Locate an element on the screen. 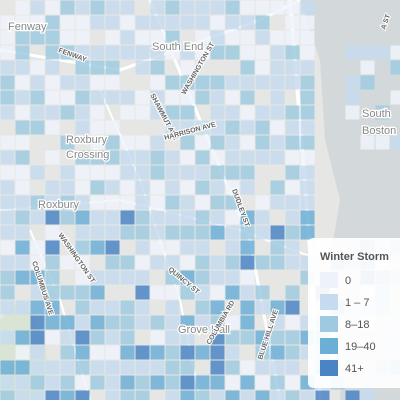 Image resolution: width=400 pixels, height=400 pixels. legend-label: 1 – 7 is located at coordinates (357, 303).